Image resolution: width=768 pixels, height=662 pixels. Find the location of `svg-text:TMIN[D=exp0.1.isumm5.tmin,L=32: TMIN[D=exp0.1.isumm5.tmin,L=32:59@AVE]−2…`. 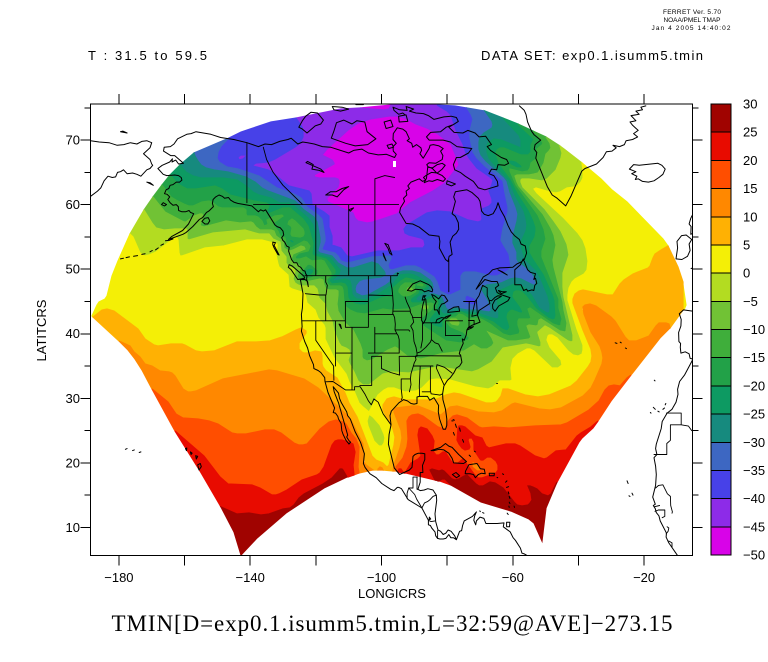

svg-text:TMIN[D=exp0.1.isumm5.tmin,L=32: TMIN[D=exp0.1.isumm5.tmin,L=32:59@AVE]−2… is located at coordinates (392, 623).